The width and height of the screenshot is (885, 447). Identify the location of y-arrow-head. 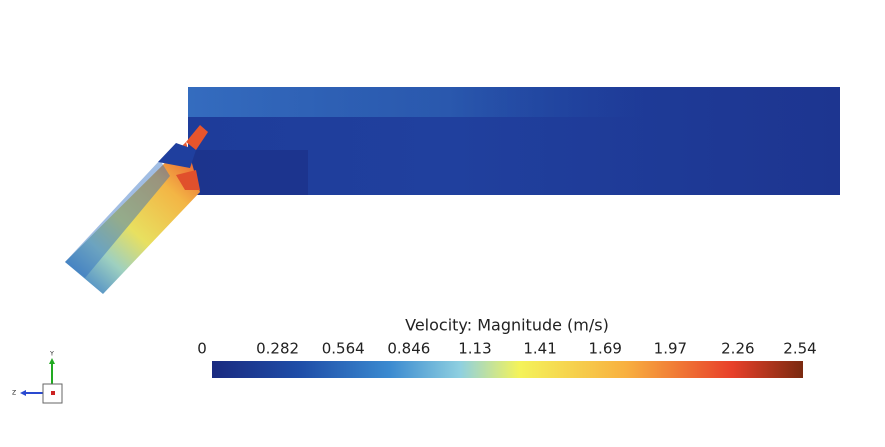
(52, 361).